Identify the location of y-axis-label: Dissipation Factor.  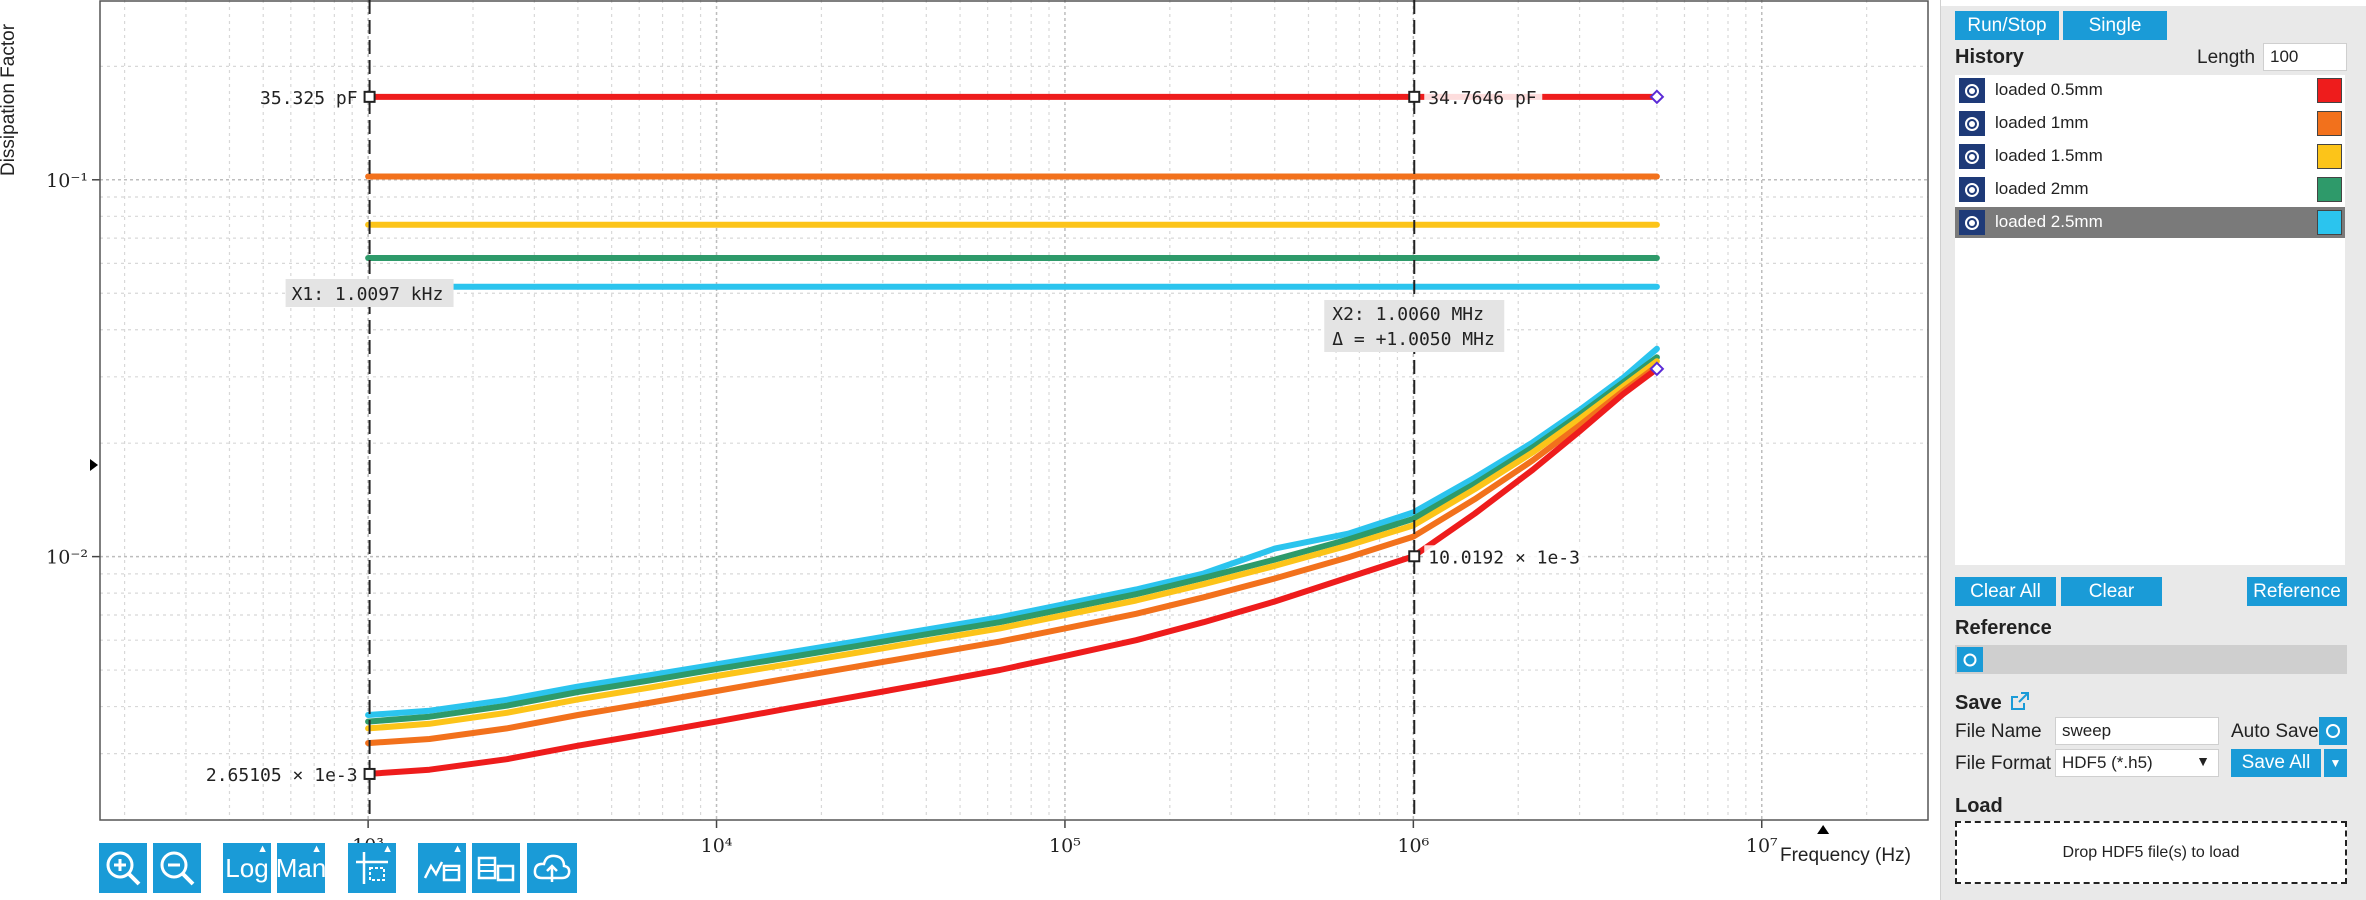
(9, 100).